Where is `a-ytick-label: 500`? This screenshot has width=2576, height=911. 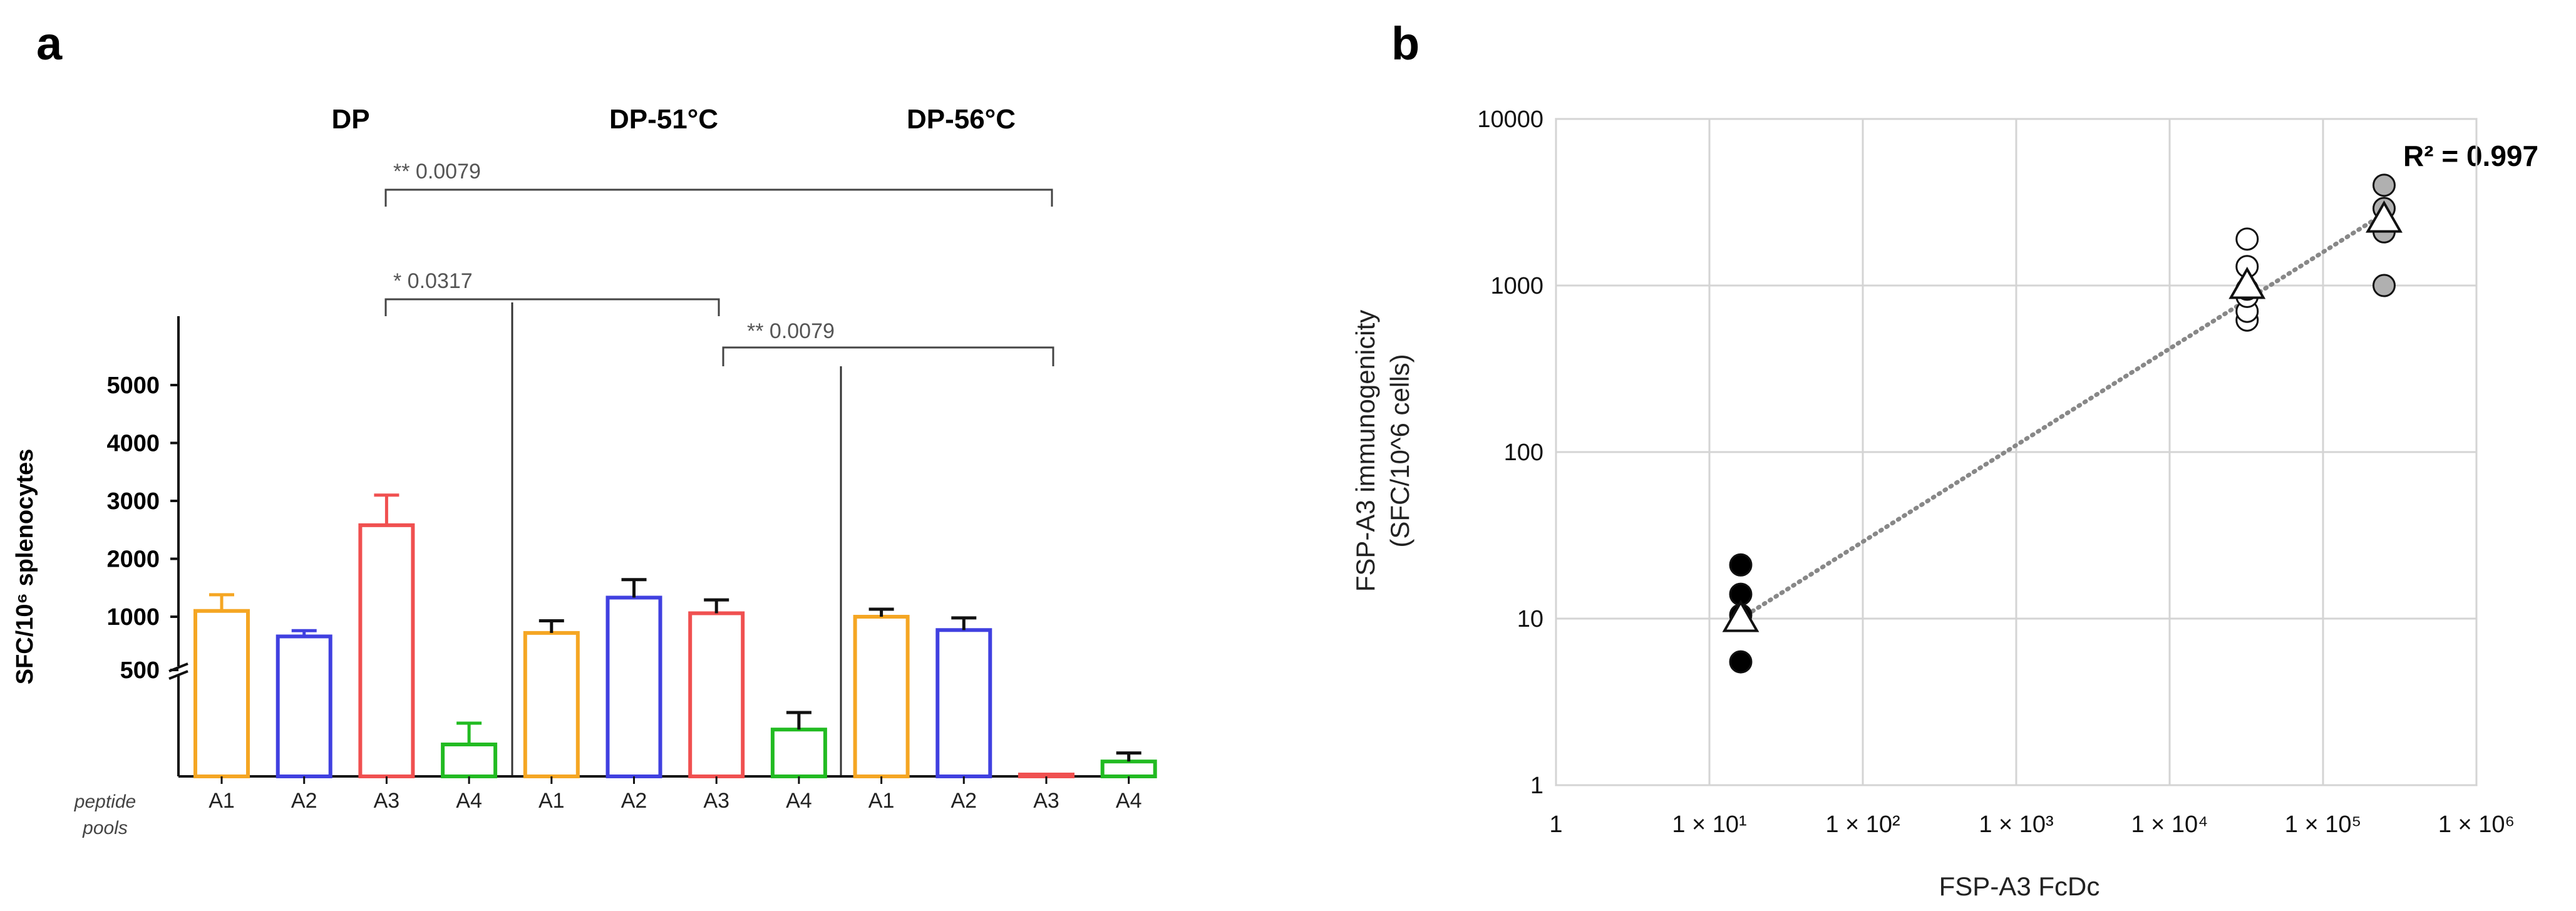
a-ytick-label: 500 is located at coordinates (140, 670).